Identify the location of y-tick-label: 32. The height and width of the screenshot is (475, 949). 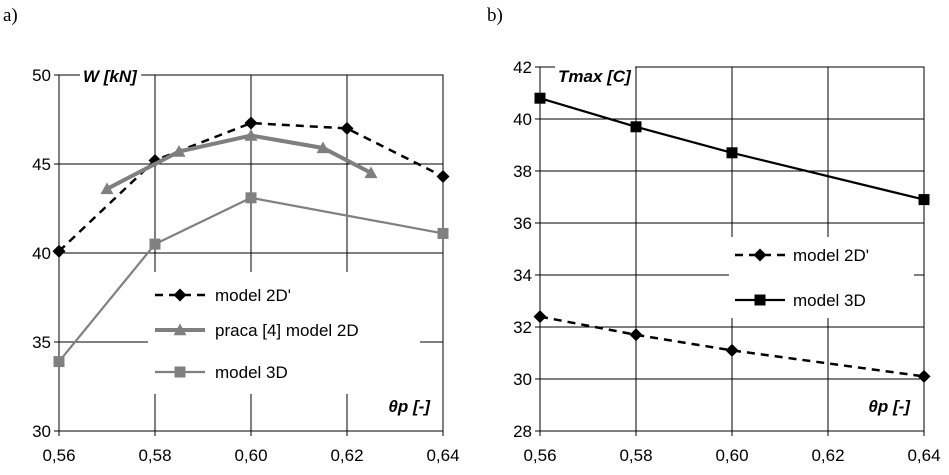
(522, 327).